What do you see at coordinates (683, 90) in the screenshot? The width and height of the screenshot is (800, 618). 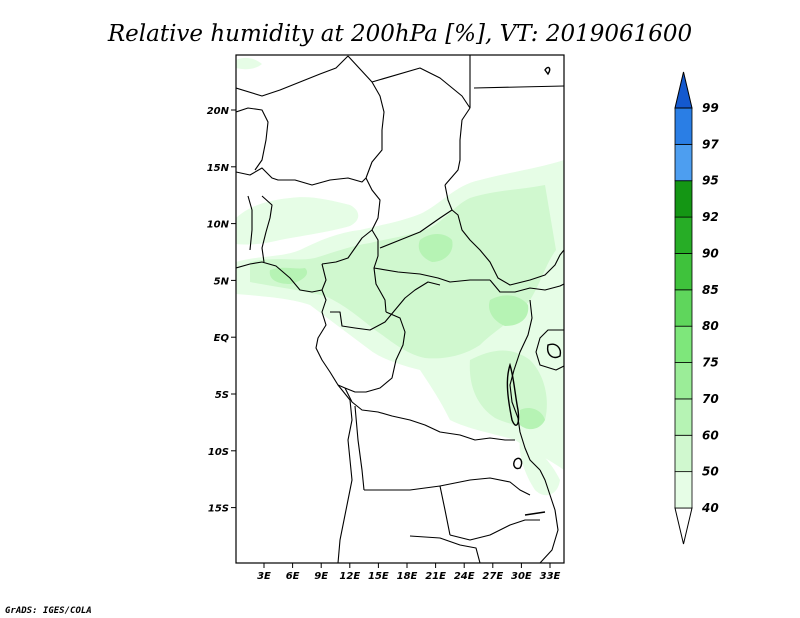 I see `colorbar-high-triangle` at bounding box center [683, 90].